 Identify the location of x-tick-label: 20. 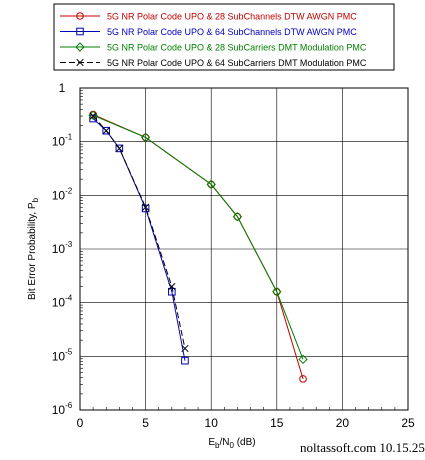
(343, 423).